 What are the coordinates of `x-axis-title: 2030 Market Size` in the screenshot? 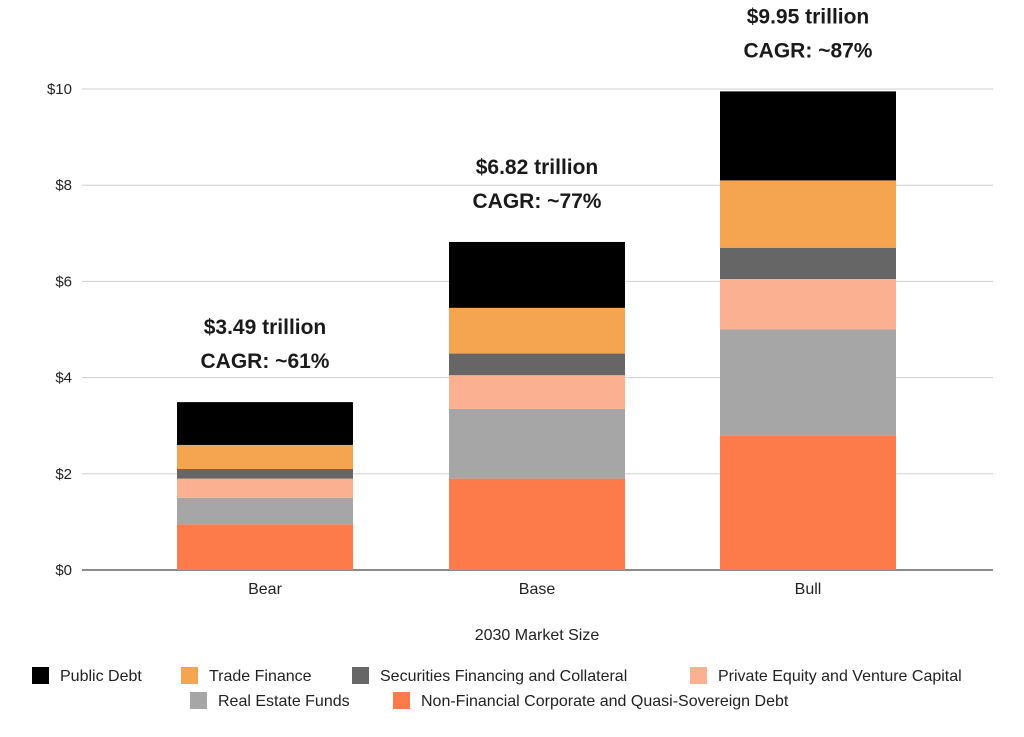 It's located at (537, 635).